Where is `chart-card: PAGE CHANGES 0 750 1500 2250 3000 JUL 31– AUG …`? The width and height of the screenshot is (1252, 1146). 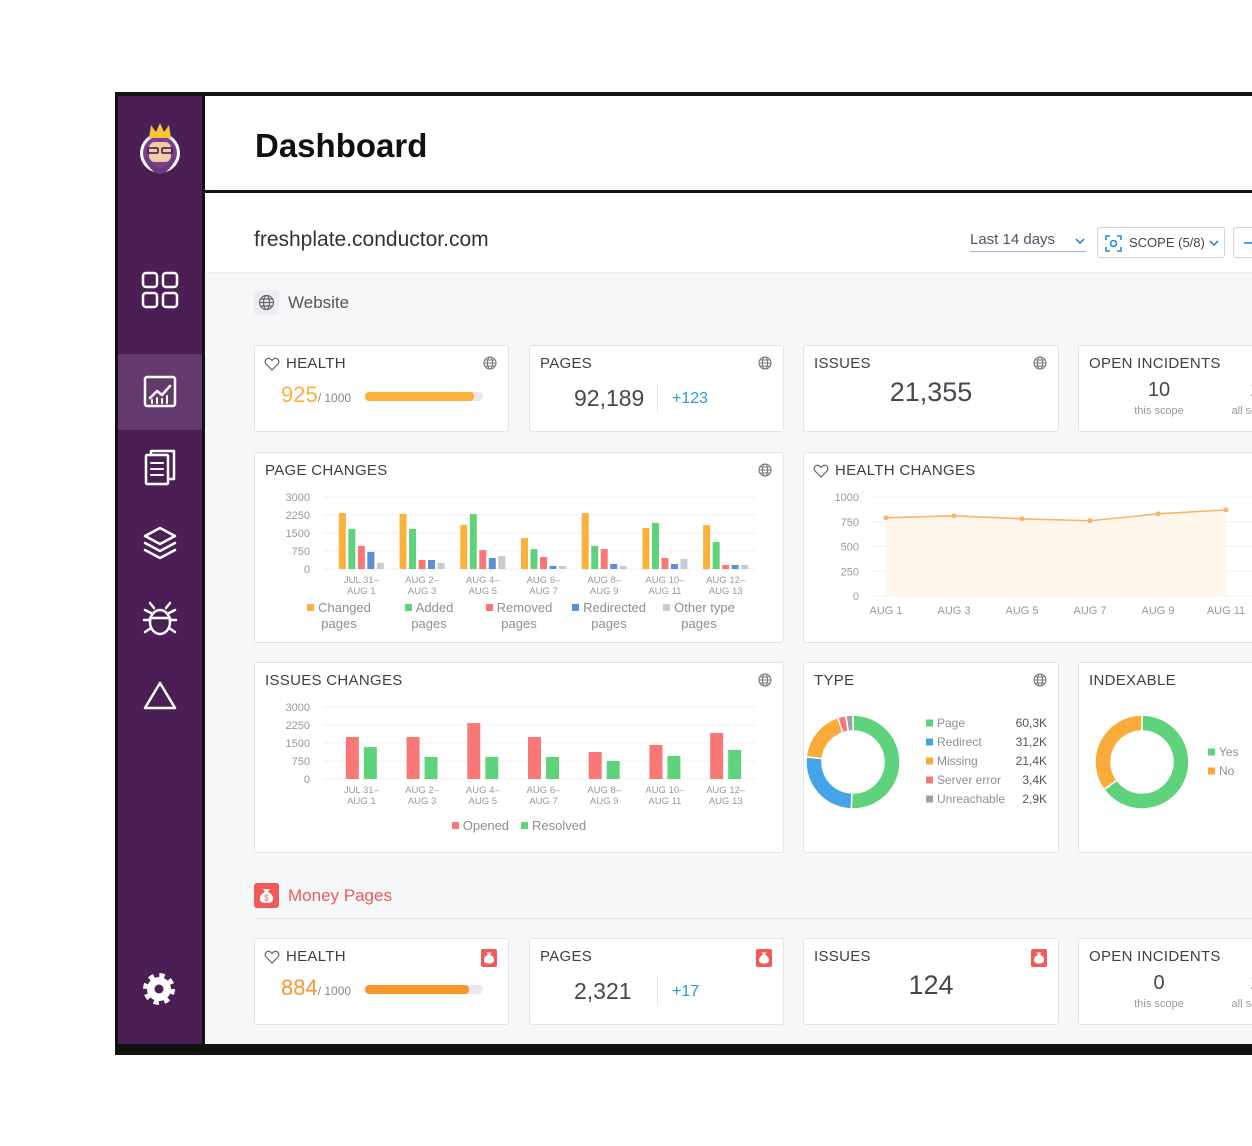 chart-card: PAGE CHANGES 0 750 1500 2250 3000 JUL 31– AUG … is located at coordinates (519, 547).